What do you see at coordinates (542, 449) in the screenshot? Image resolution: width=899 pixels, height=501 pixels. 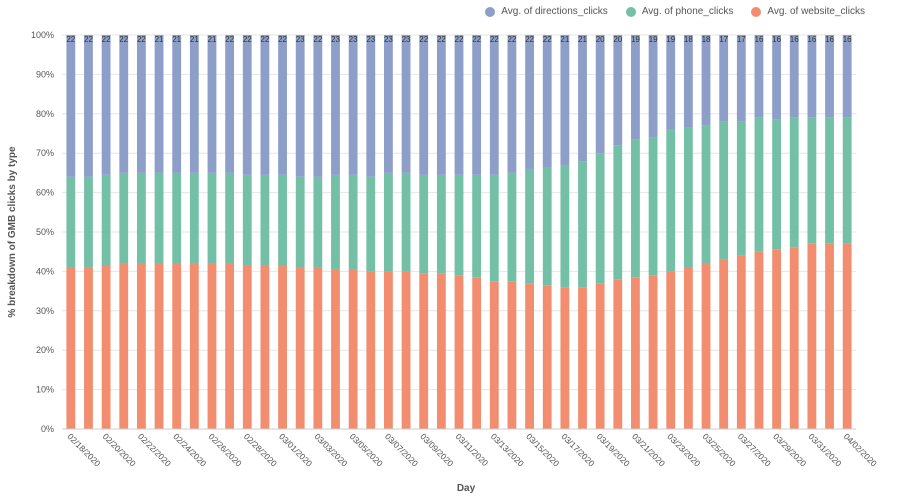 I see `x-tick-label: 03/15/2020` at bounding box center [542, 449].